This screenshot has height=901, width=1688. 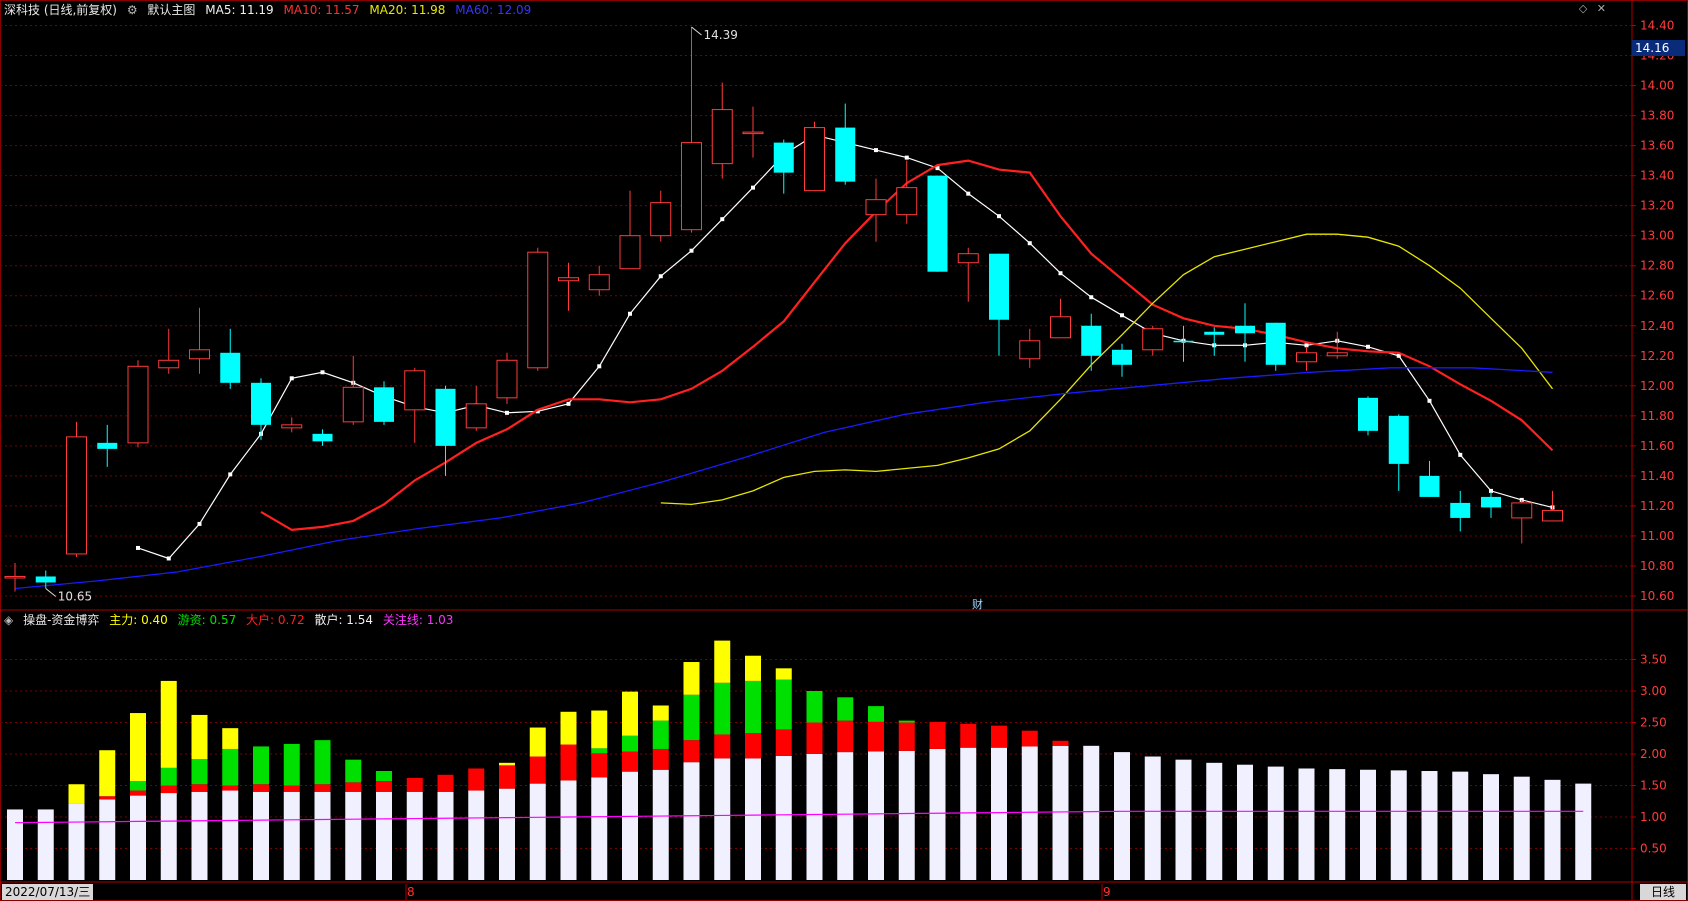 What do you see at coordinates (1657, 356) in the screenshot?
I see `price-tick-label: 12.20` at bounding box center [1657, 356].